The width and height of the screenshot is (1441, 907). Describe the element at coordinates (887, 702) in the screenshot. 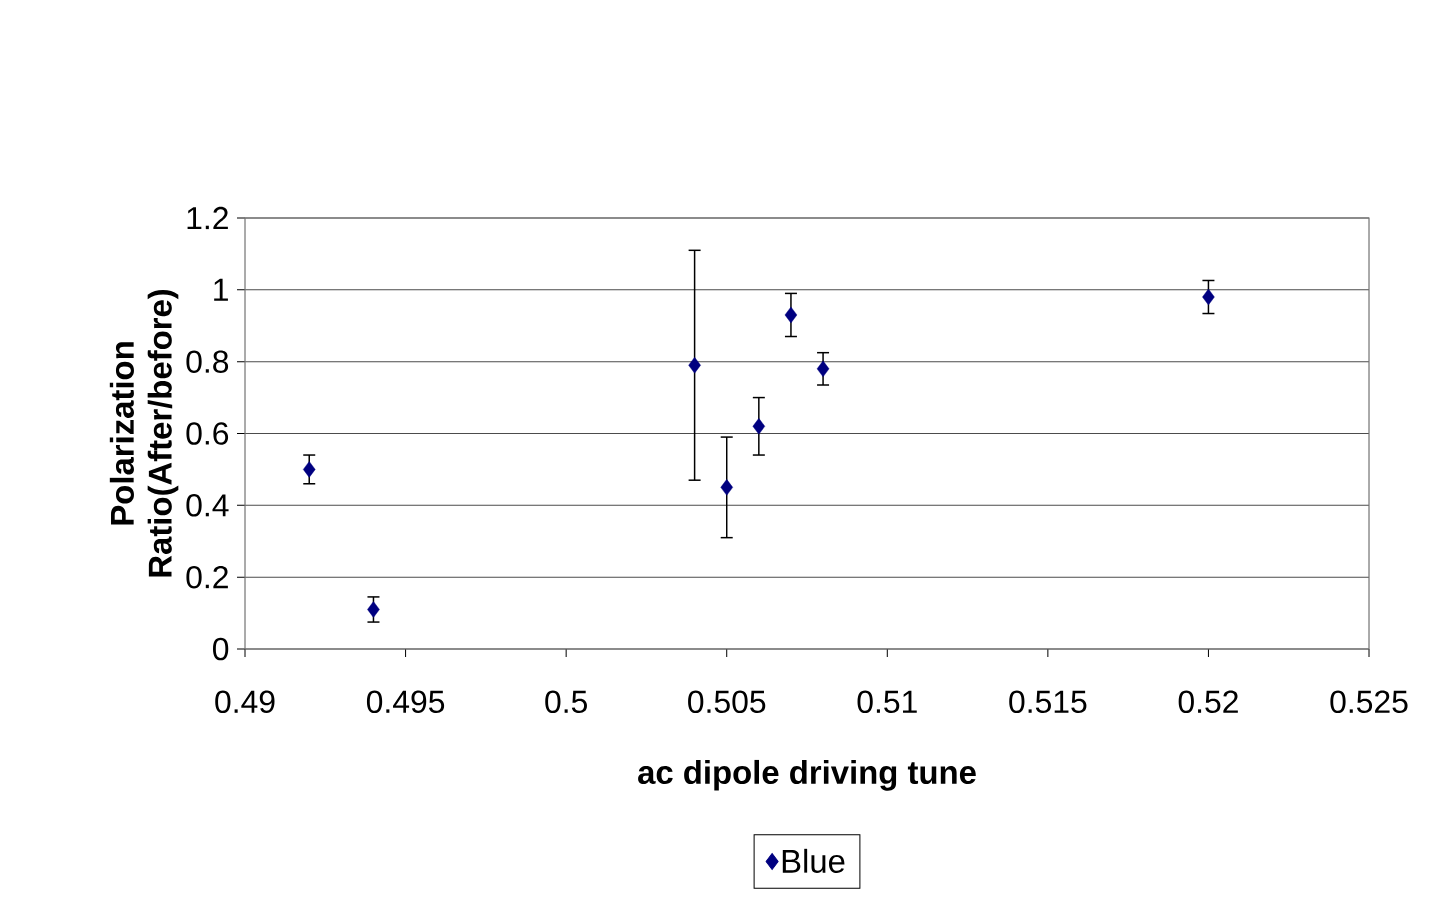

I see `x-tick-label: 0.51` at that location.